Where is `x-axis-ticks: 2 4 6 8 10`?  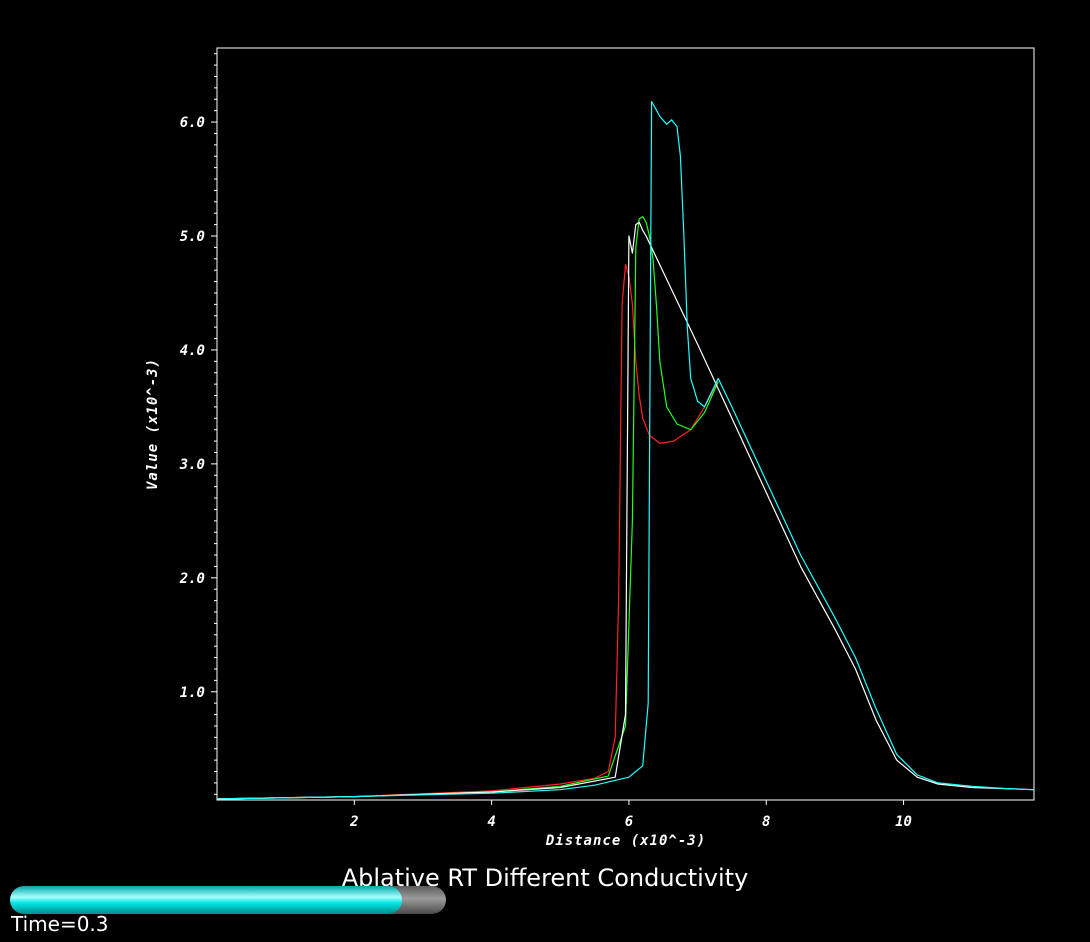 x-axis-ticks: 2 4 6 8 10 is located at coordinates (630, 815).